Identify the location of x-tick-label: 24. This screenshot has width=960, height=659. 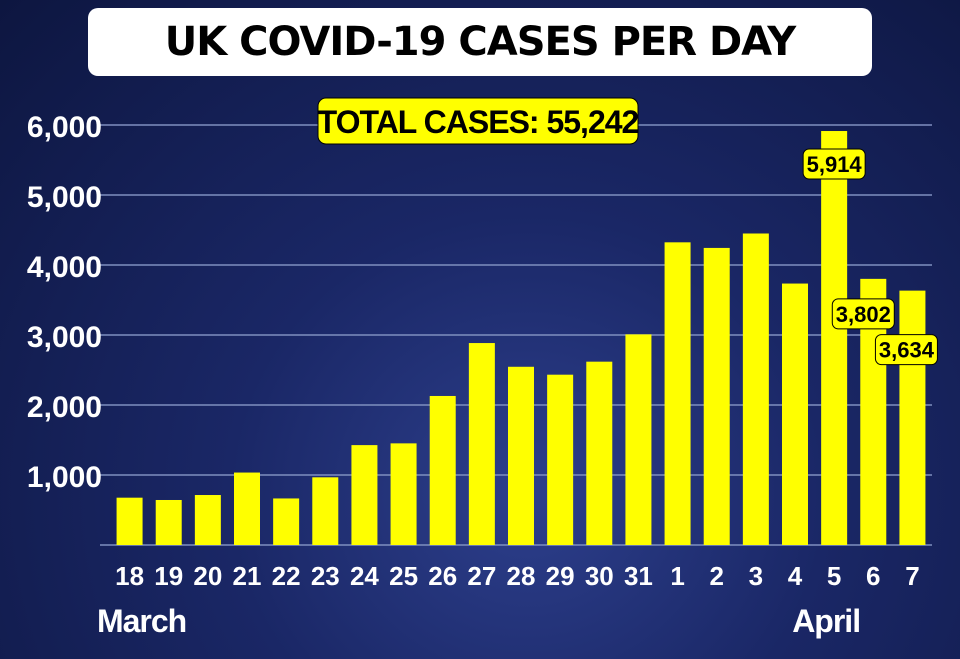
(364, 576).